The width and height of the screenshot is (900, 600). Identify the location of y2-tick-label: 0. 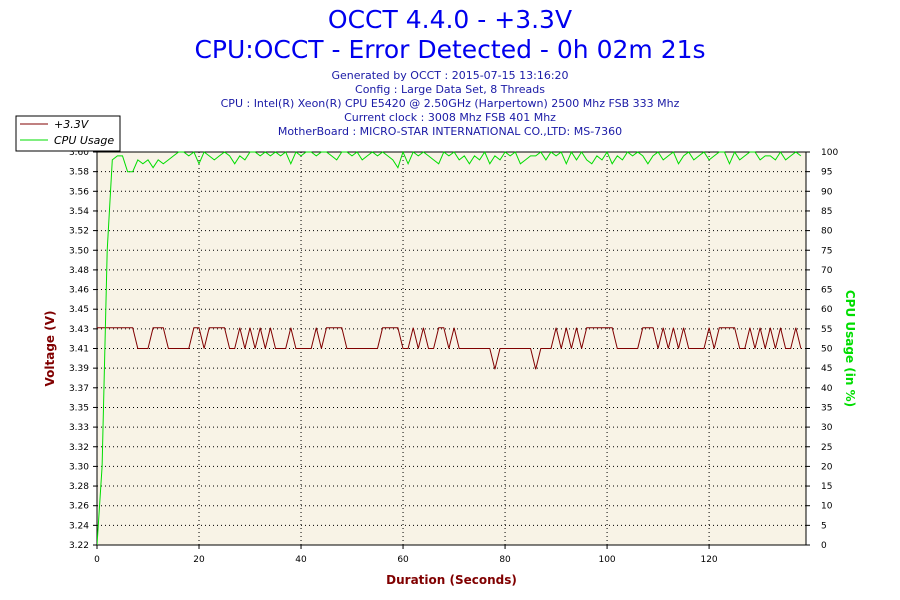
(824, 546).